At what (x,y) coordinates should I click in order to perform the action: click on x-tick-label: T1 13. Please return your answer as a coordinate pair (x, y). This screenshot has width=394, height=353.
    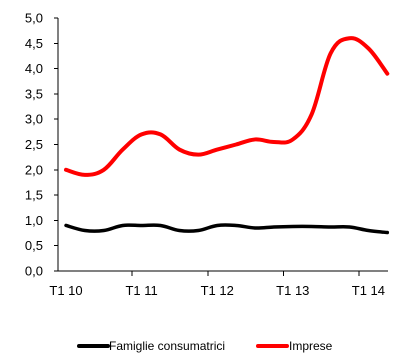
    Looking at the image, I should click on (292, 290).